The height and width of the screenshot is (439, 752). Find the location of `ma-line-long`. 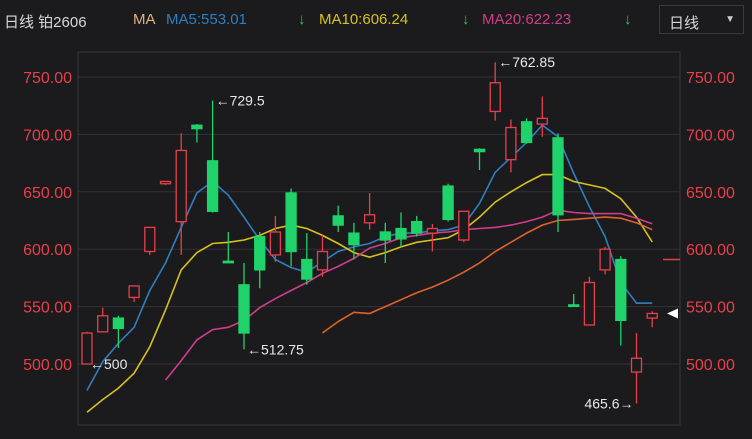

ma-line-long is located at coordinates (487, 275).